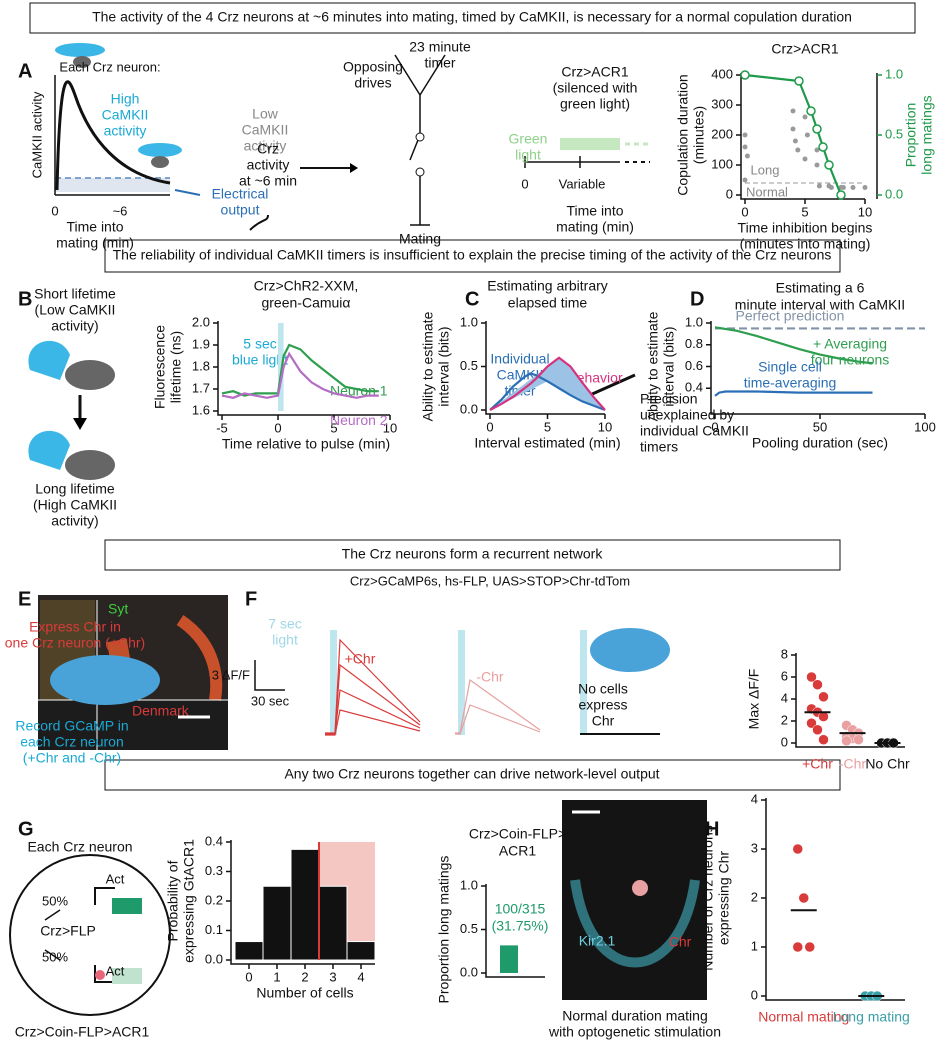 This screenshot has width=945, height=1050. Describe the element at coordinates (595, 104) in the screenshot. I see `label: green light)` at that location.